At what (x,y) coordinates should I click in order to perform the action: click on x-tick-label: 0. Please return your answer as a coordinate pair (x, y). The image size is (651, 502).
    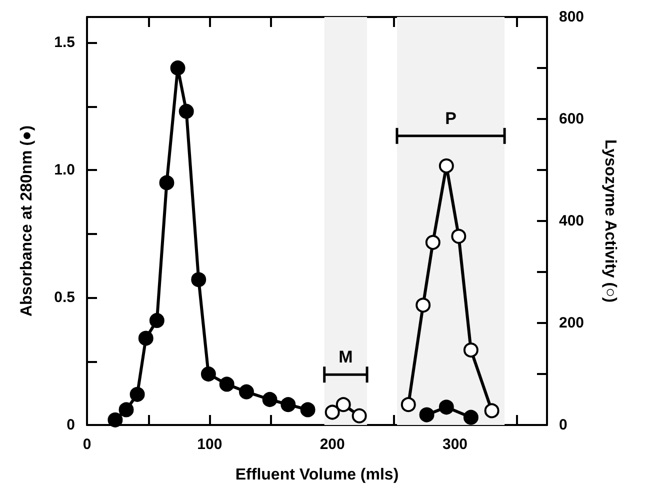
    Looking at the image, I should click on (87, 444).